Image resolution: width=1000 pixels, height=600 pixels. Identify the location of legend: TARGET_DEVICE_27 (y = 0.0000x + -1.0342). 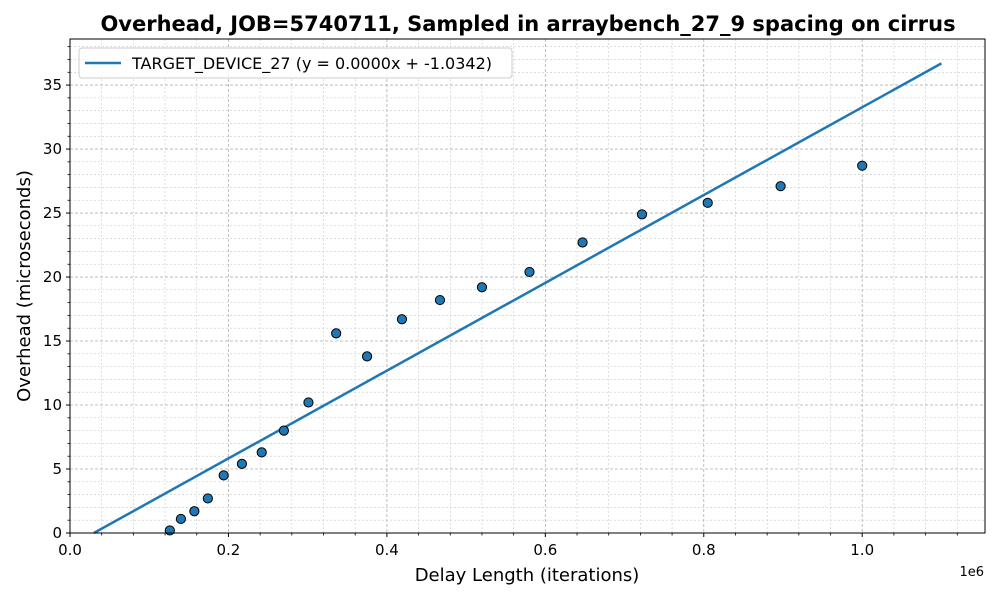
(295, 63).